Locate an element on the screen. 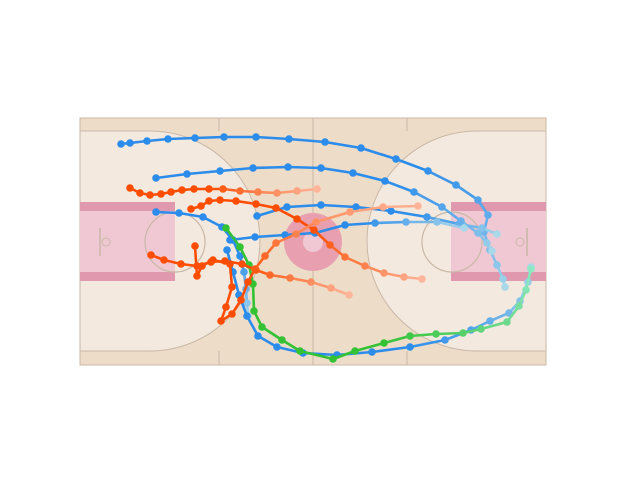 The image size is (640, 480). left-hoop is located at coordinates (106, 242).